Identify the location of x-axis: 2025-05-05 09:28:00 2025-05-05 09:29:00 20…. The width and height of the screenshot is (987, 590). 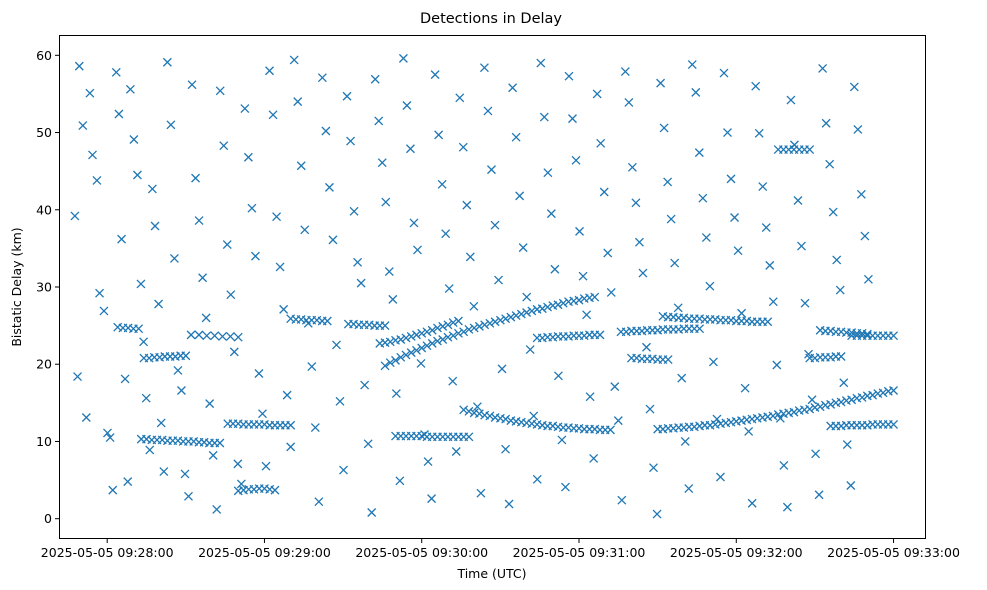
(500, 549).